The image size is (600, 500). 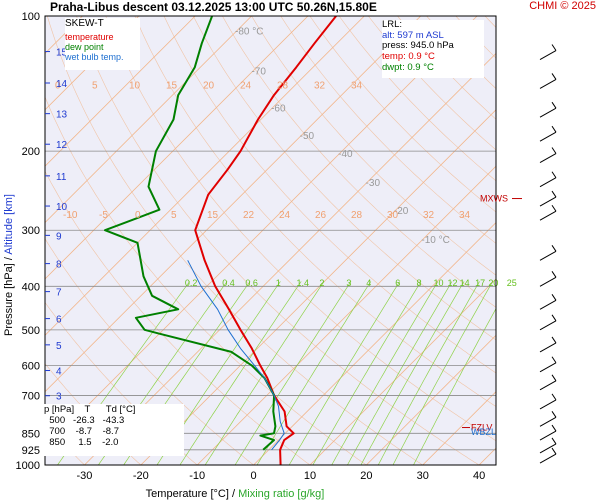 I want to click on mixing-ratio-label: 25, so click(x=512, y=283).